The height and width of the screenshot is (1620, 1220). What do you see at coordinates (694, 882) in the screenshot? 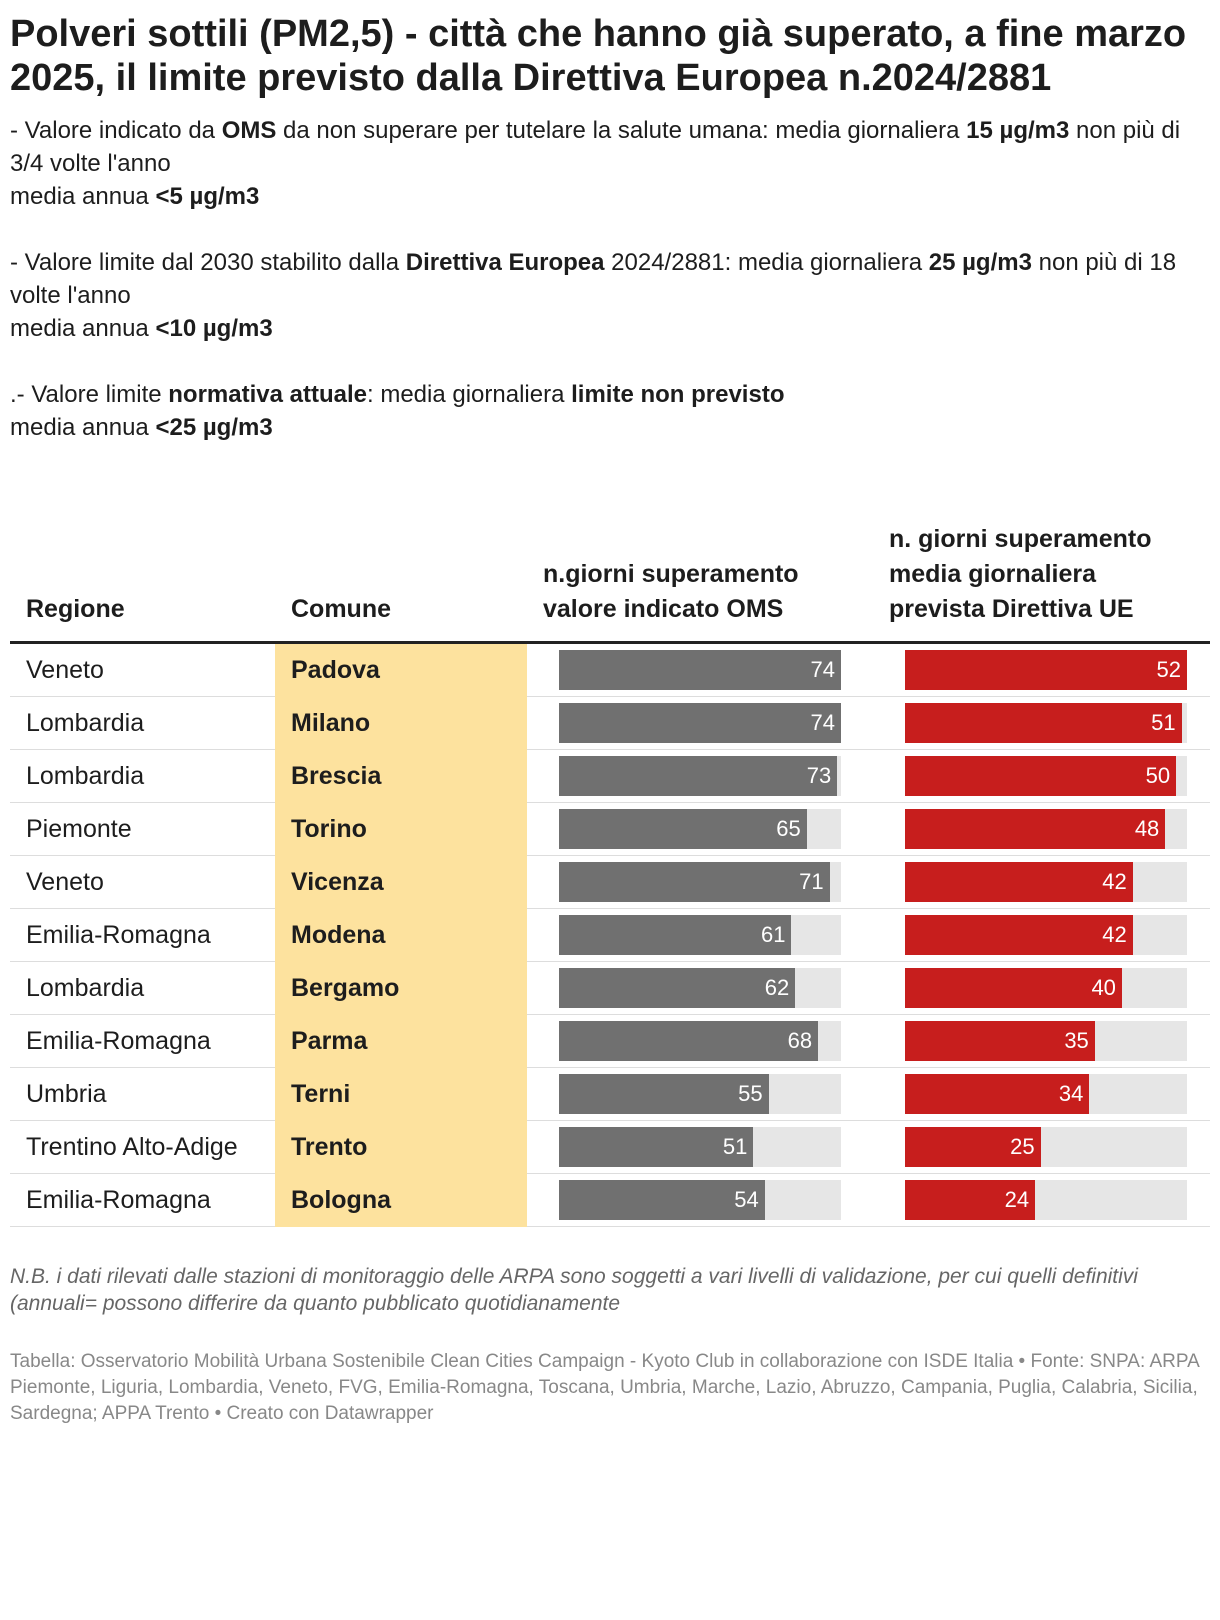
I see `bar: 71` at bounding box center [694, 882].